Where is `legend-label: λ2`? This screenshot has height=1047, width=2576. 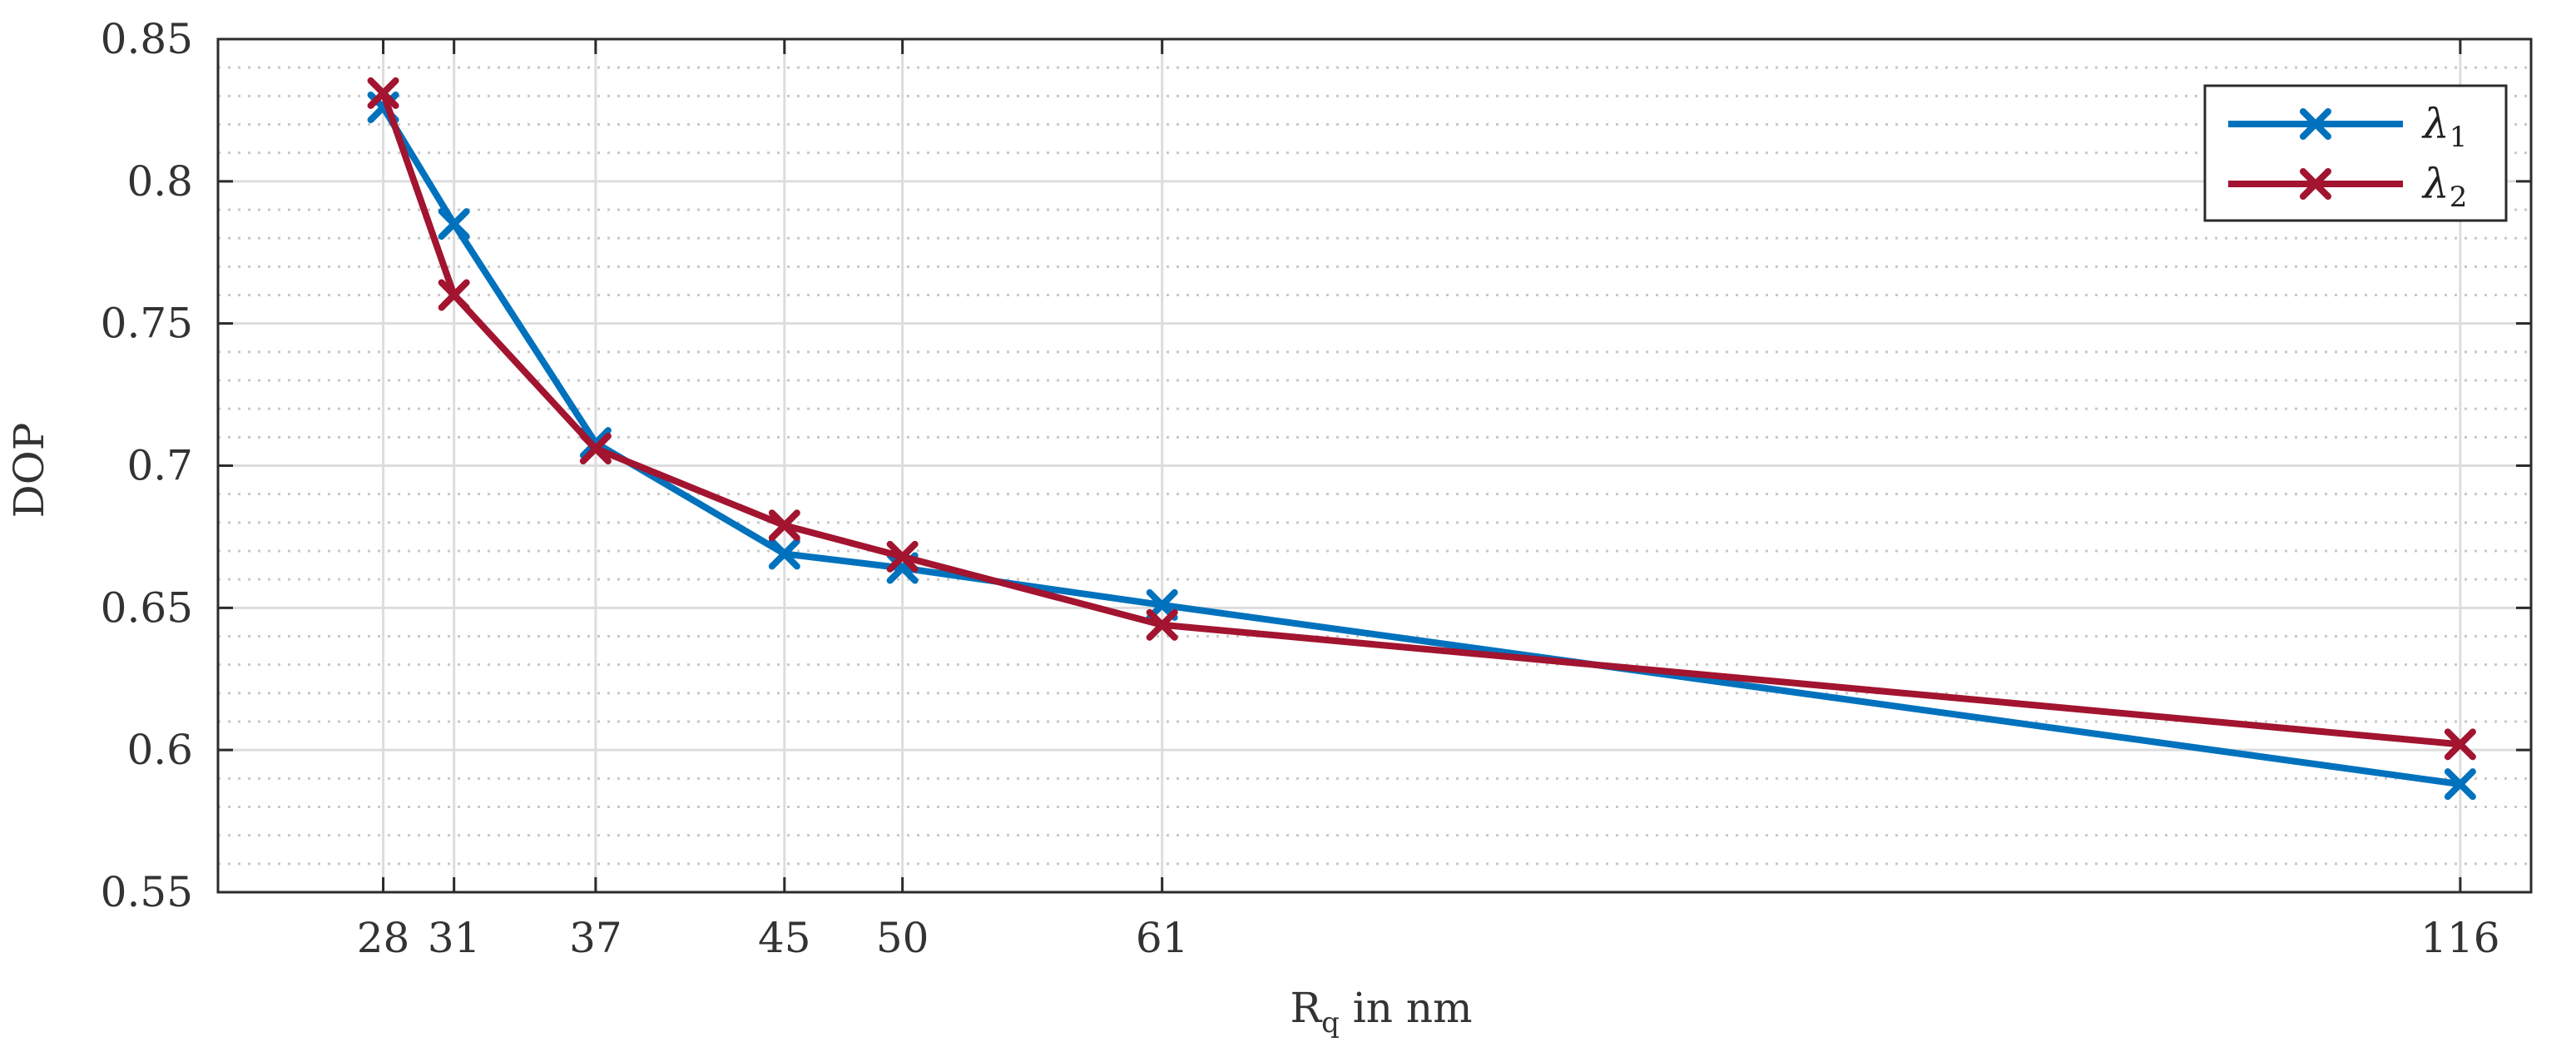
legend-label: λ2 is located at coordinates (2444, 187).